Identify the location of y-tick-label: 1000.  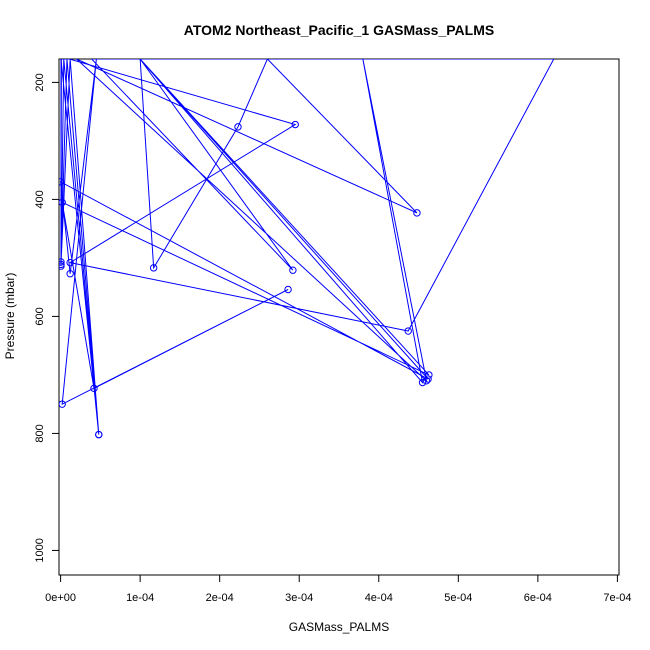
(40, 550).